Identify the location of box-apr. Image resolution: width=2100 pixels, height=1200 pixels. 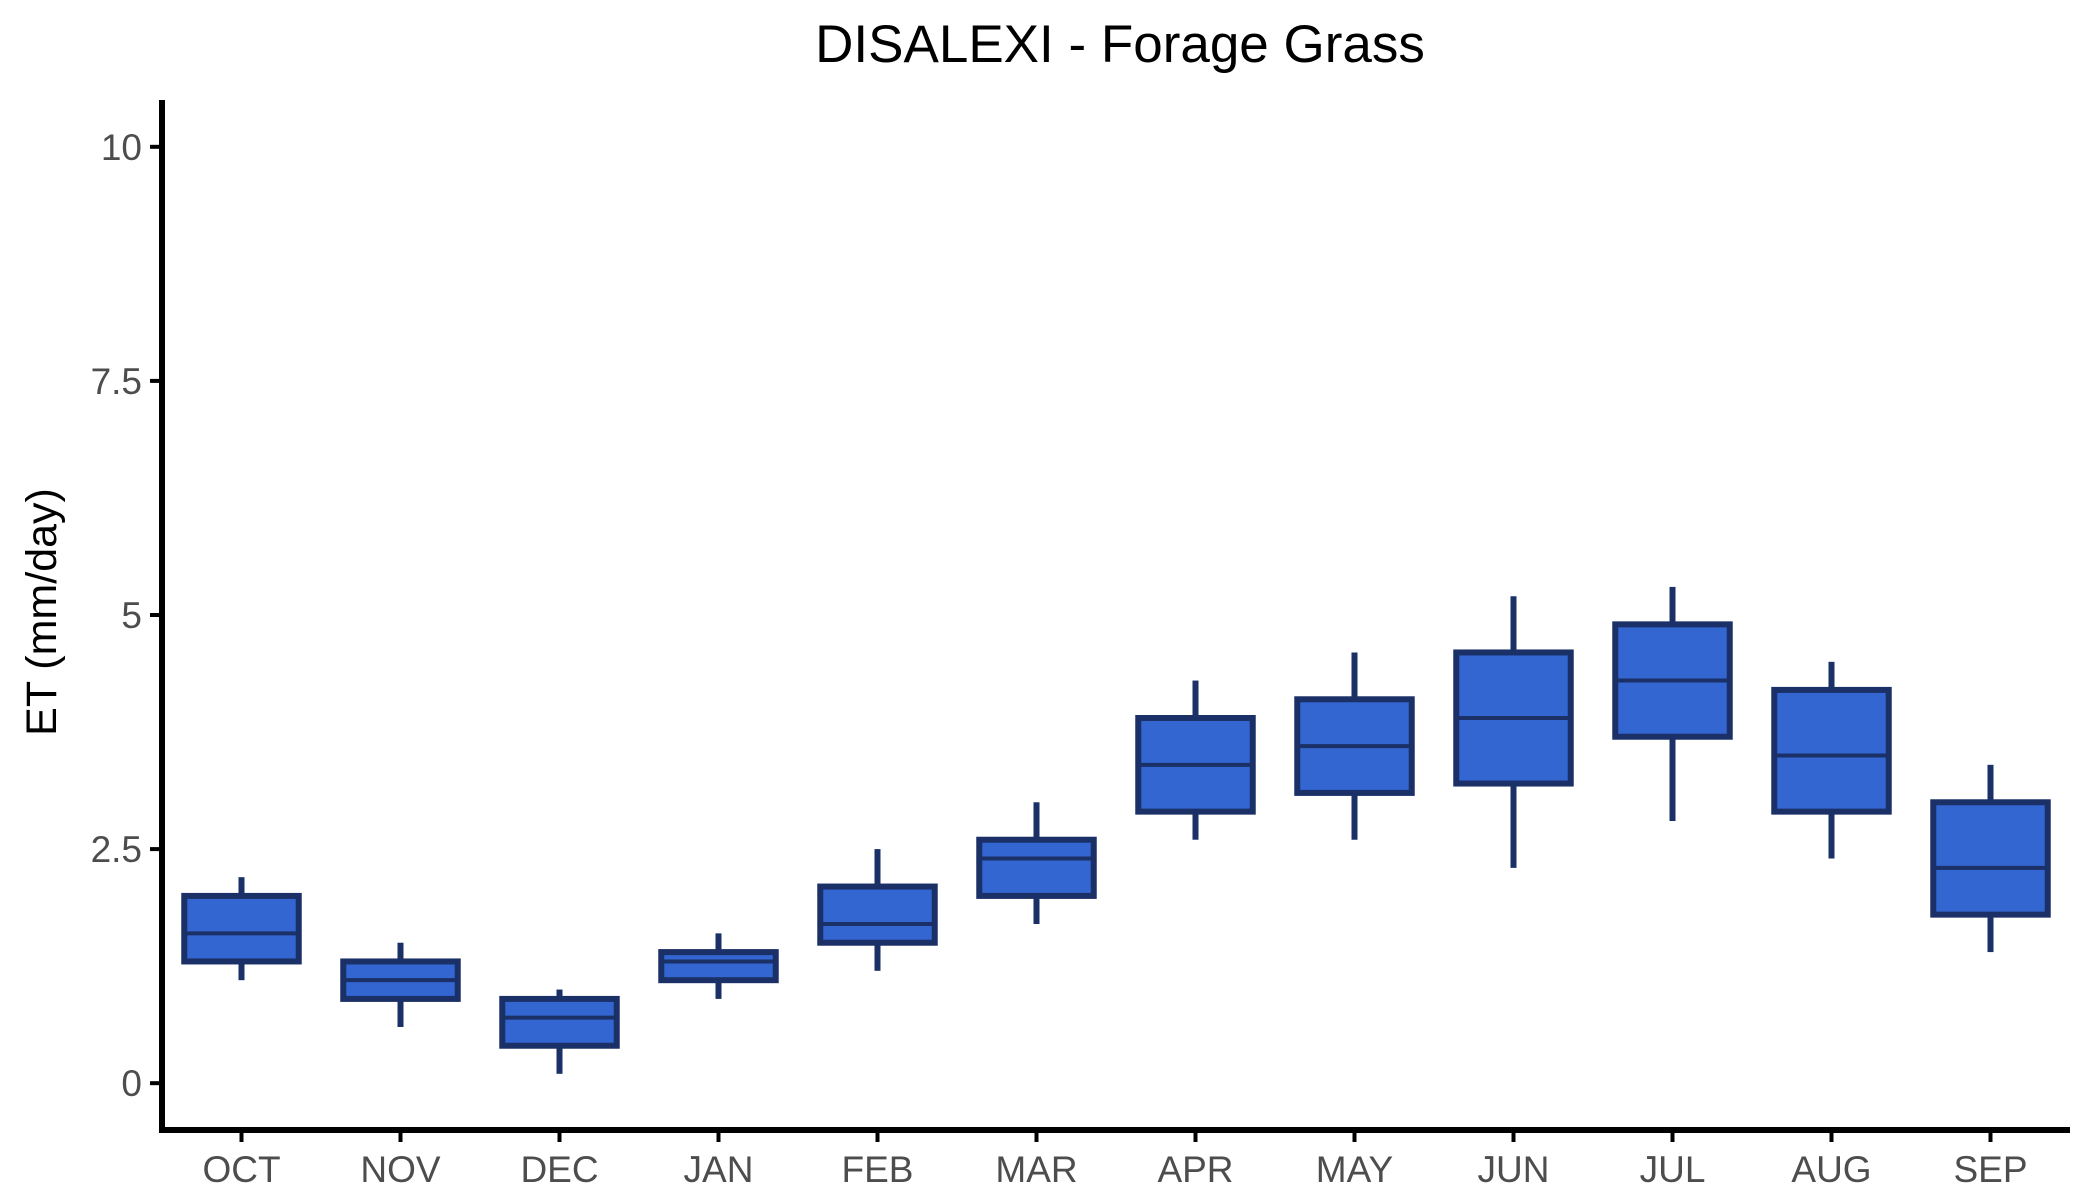
(1195, 760).